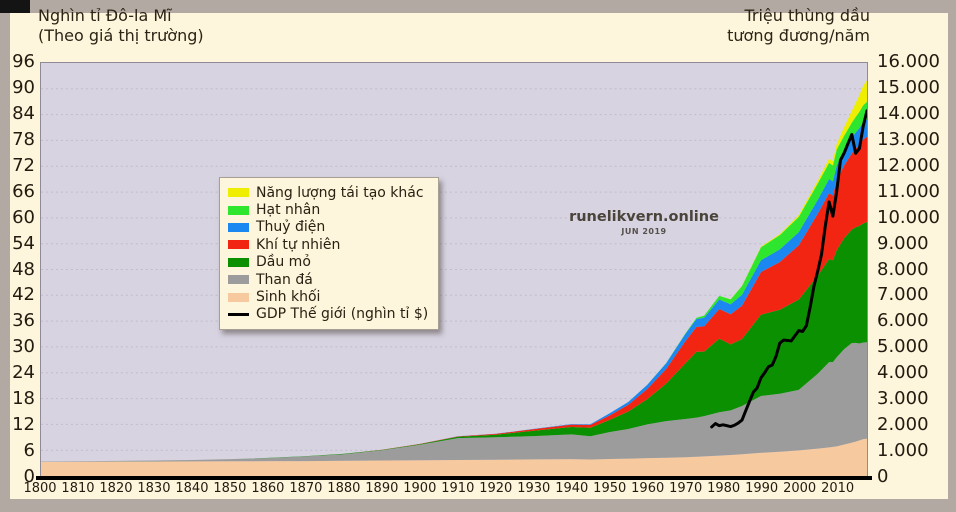 The image size is (956, 512). I want to click on left-tick-60: 60, so click(23, 217).